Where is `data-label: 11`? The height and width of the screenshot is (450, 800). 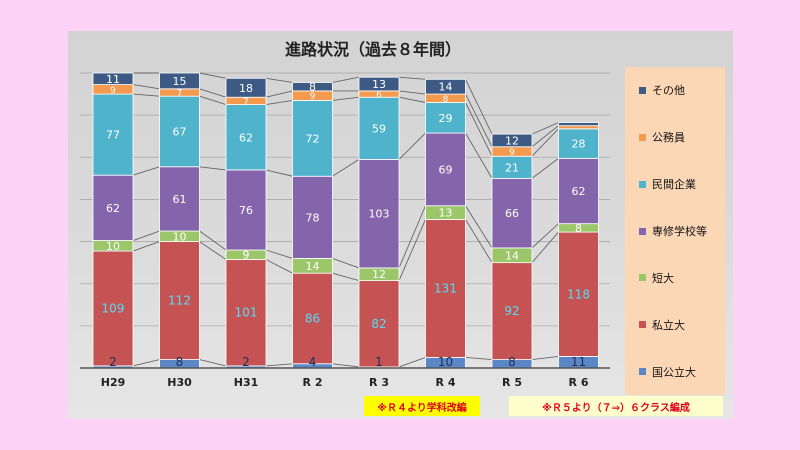
data-label: 11 is located at coordinates (578, 362).